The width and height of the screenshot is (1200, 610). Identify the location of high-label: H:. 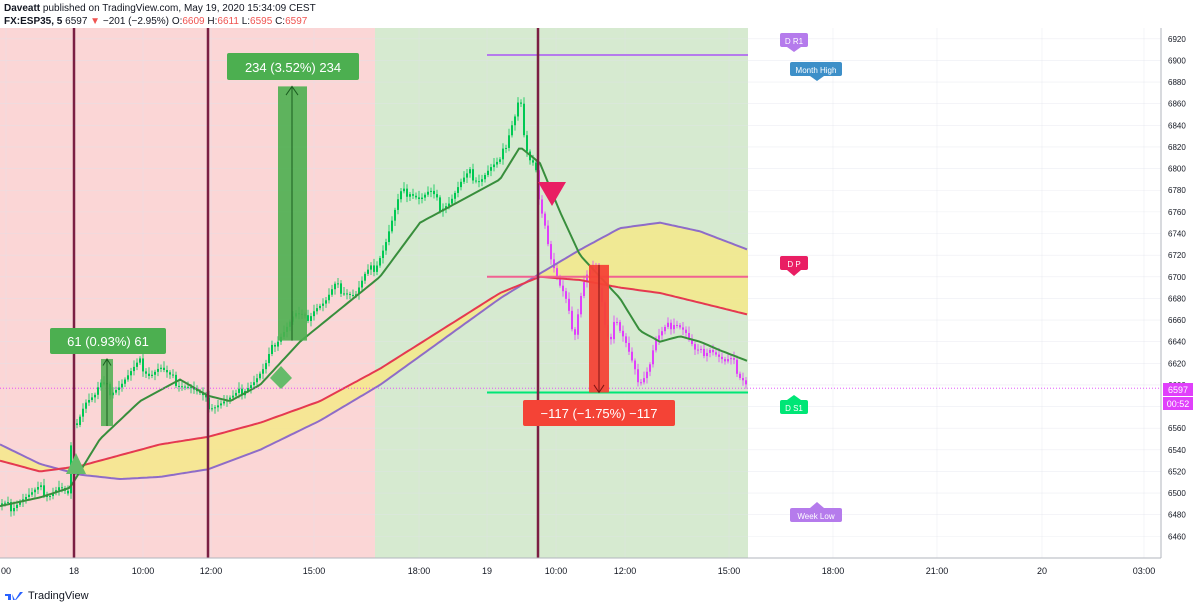
(212, 21).